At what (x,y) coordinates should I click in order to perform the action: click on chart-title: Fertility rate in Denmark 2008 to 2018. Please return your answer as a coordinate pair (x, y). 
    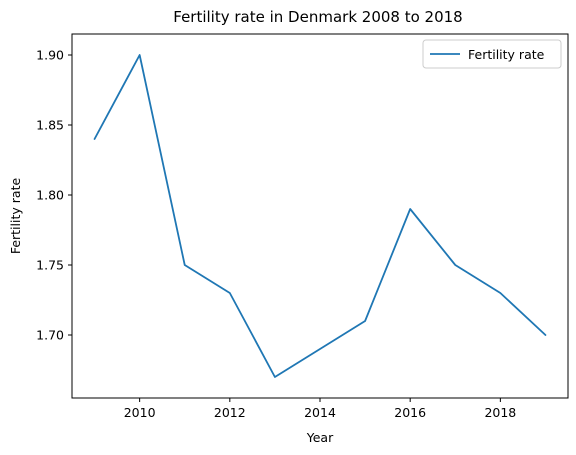
    Looking at the image, I should click on (317, 17).